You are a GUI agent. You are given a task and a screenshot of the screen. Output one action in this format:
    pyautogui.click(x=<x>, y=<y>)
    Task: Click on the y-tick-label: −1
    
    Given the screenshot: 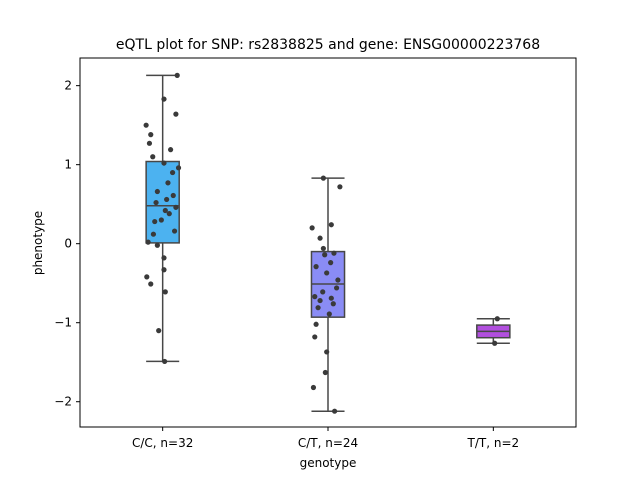 What is the action you would take?
    pyautogui.click(x=63, y=323)
    